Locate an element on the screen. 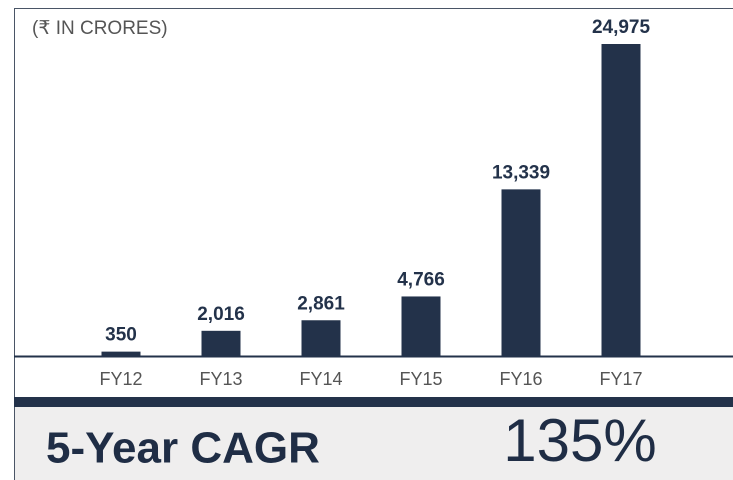 This screenshot has width=733, height=480. x-tick-label: FY16 is located at coordinates (520, 379).